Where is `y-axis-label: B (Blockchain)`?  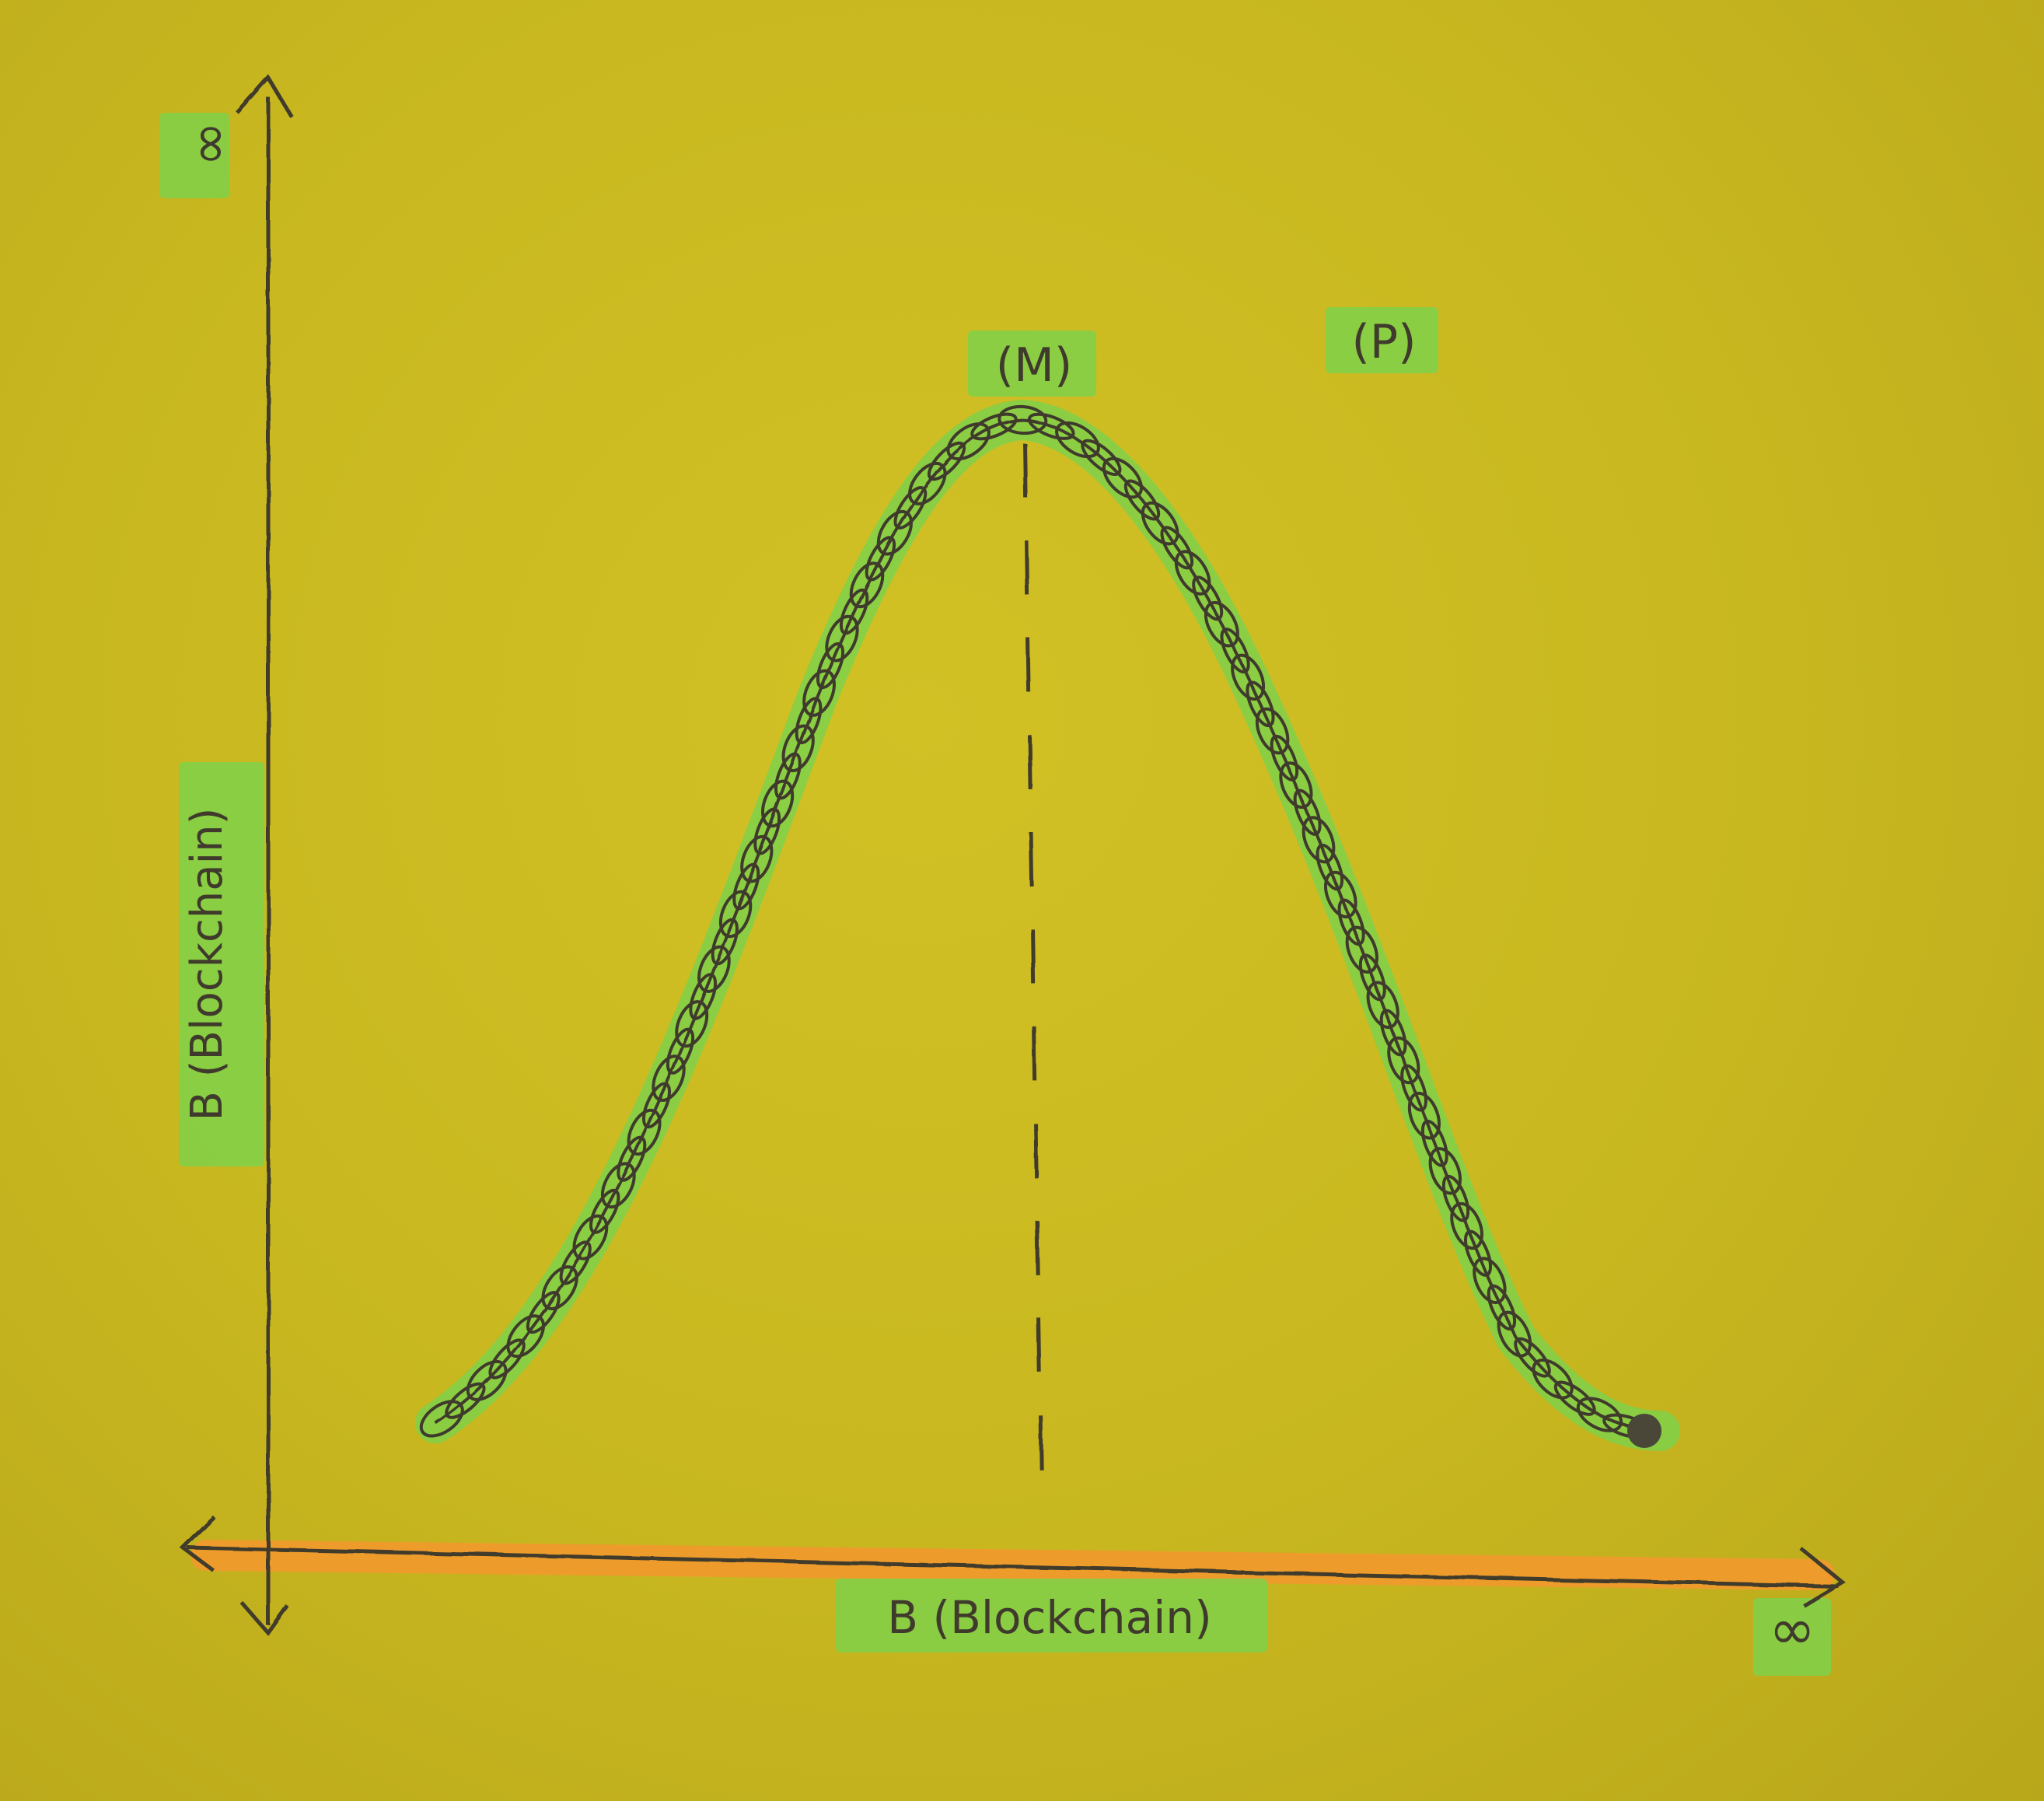 y-axis-label: B (Blockchain) is located at coordinates (207, 964).